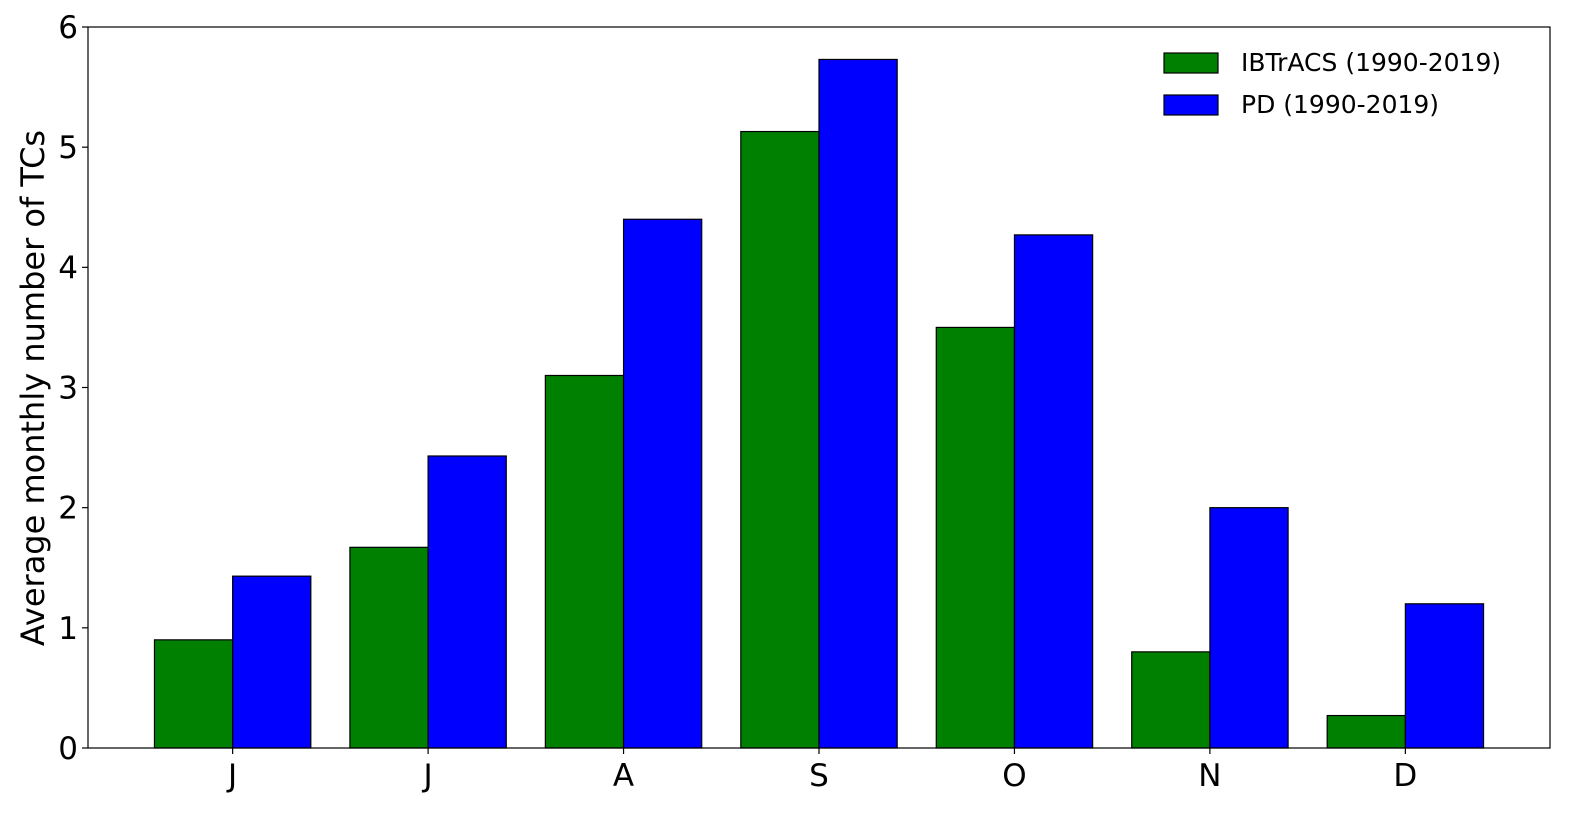 The image size is (1585, 819). What do you see at coordinates (68, 509) in the screenshot?
I see `y-tick-label: 2` at bounding box center [68, 509].